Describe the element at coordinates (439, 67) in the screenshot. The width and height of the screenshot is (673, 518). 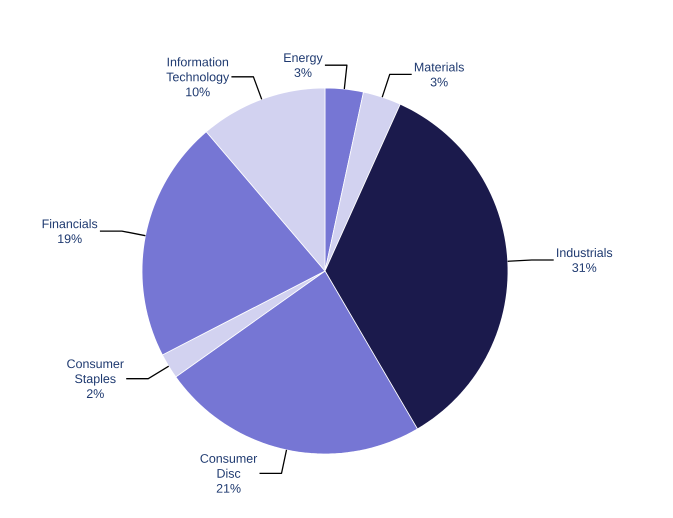
I see `slice-label: Materials` at that location.